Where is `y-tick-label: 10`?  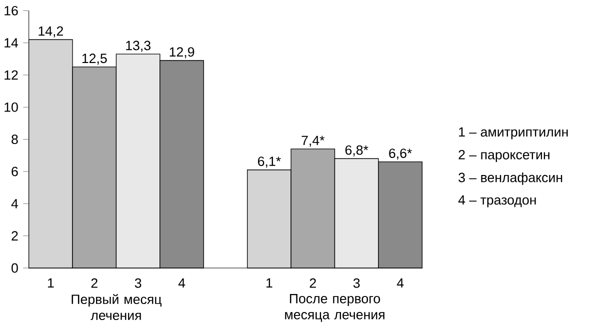
y-tick-label: 10 is located at coordinates (11, 107).